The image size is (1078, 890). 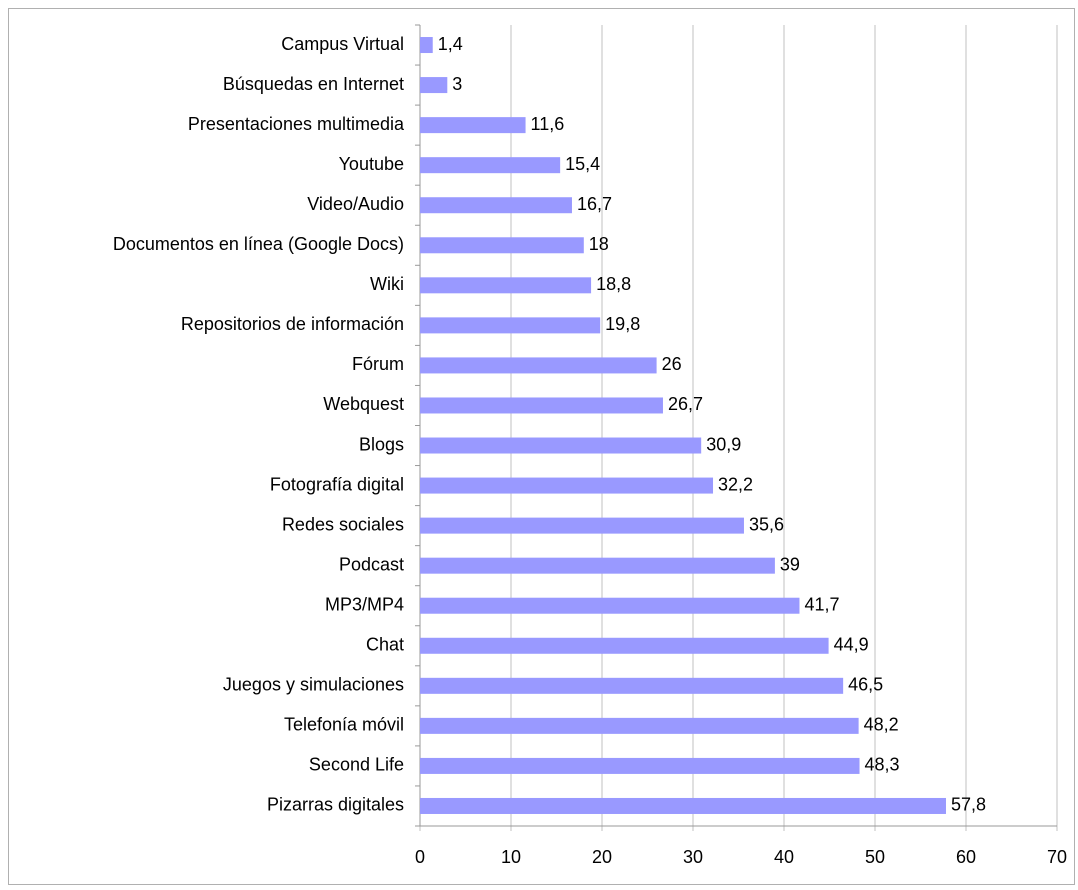 What do you see at coordinates (381, 444) in the screenshot?
I see `y-tick-label: Blogs` at bounding box center [381, 444].